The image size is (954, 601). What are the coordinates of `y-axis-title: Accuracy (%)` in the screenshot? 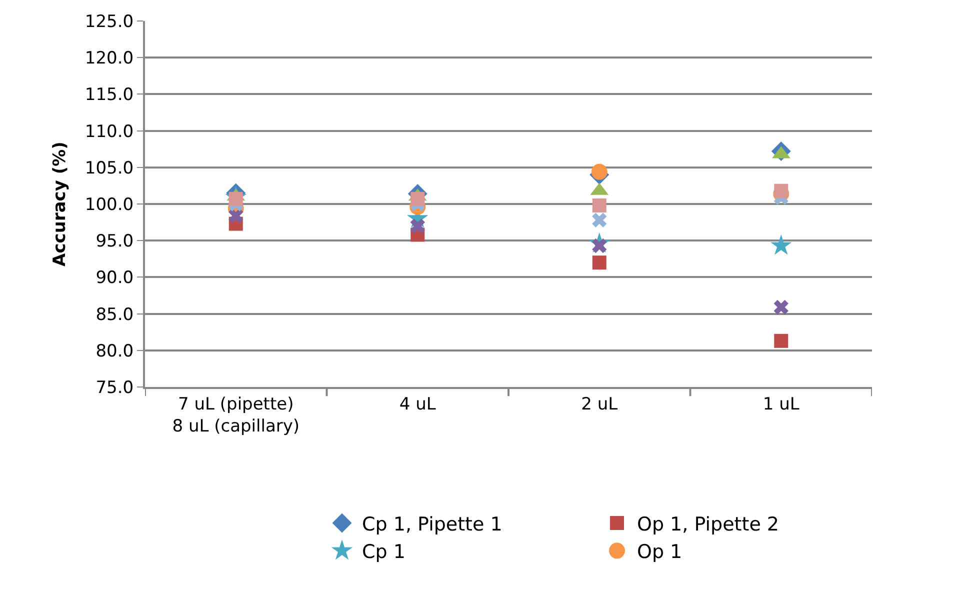 It's located at (60, 204).